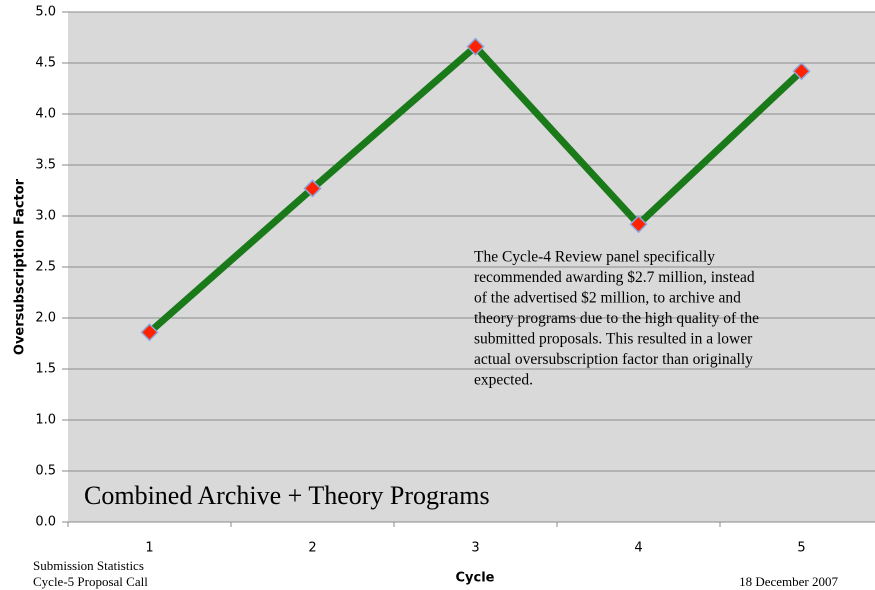 This screenshot has width=875, height=590. What do you see at coordinates (20, 266) in the screenshot?
I see `y-axis-label: Oversubscription Factor` at bounding box center [20, 266].